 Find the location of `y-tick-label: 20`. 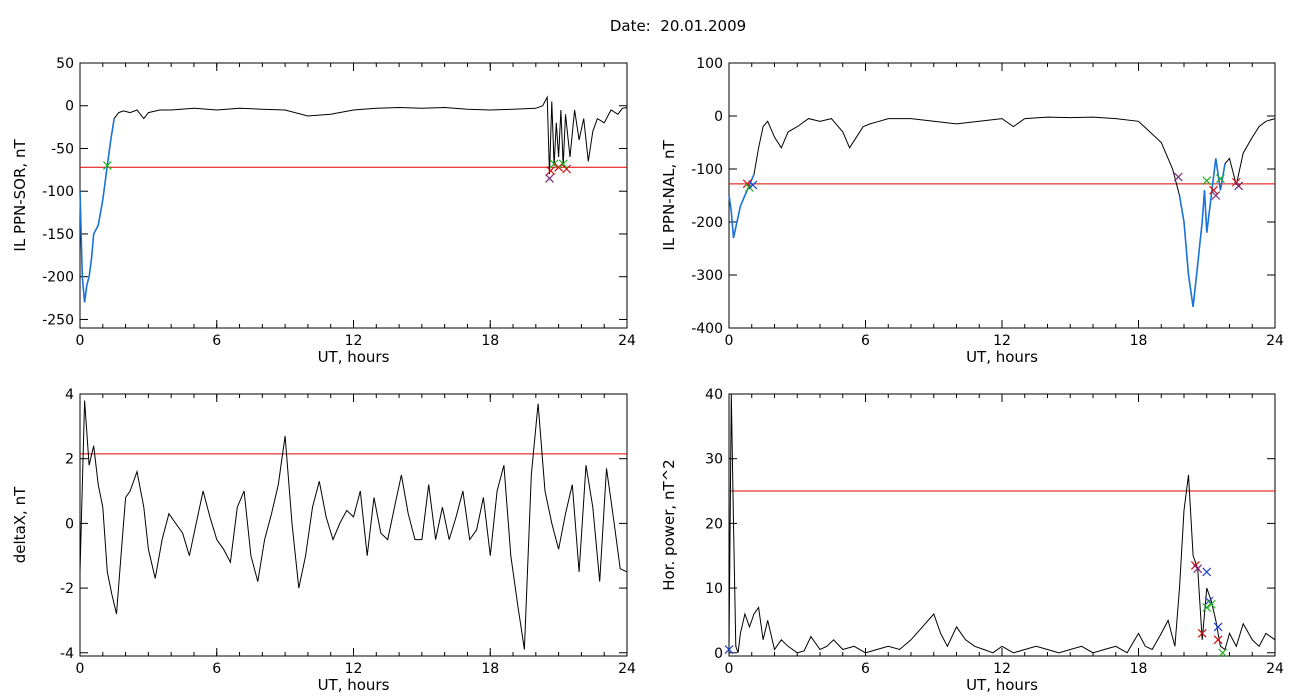

y-tick-label: 20 is located at coordinates (714, 524).